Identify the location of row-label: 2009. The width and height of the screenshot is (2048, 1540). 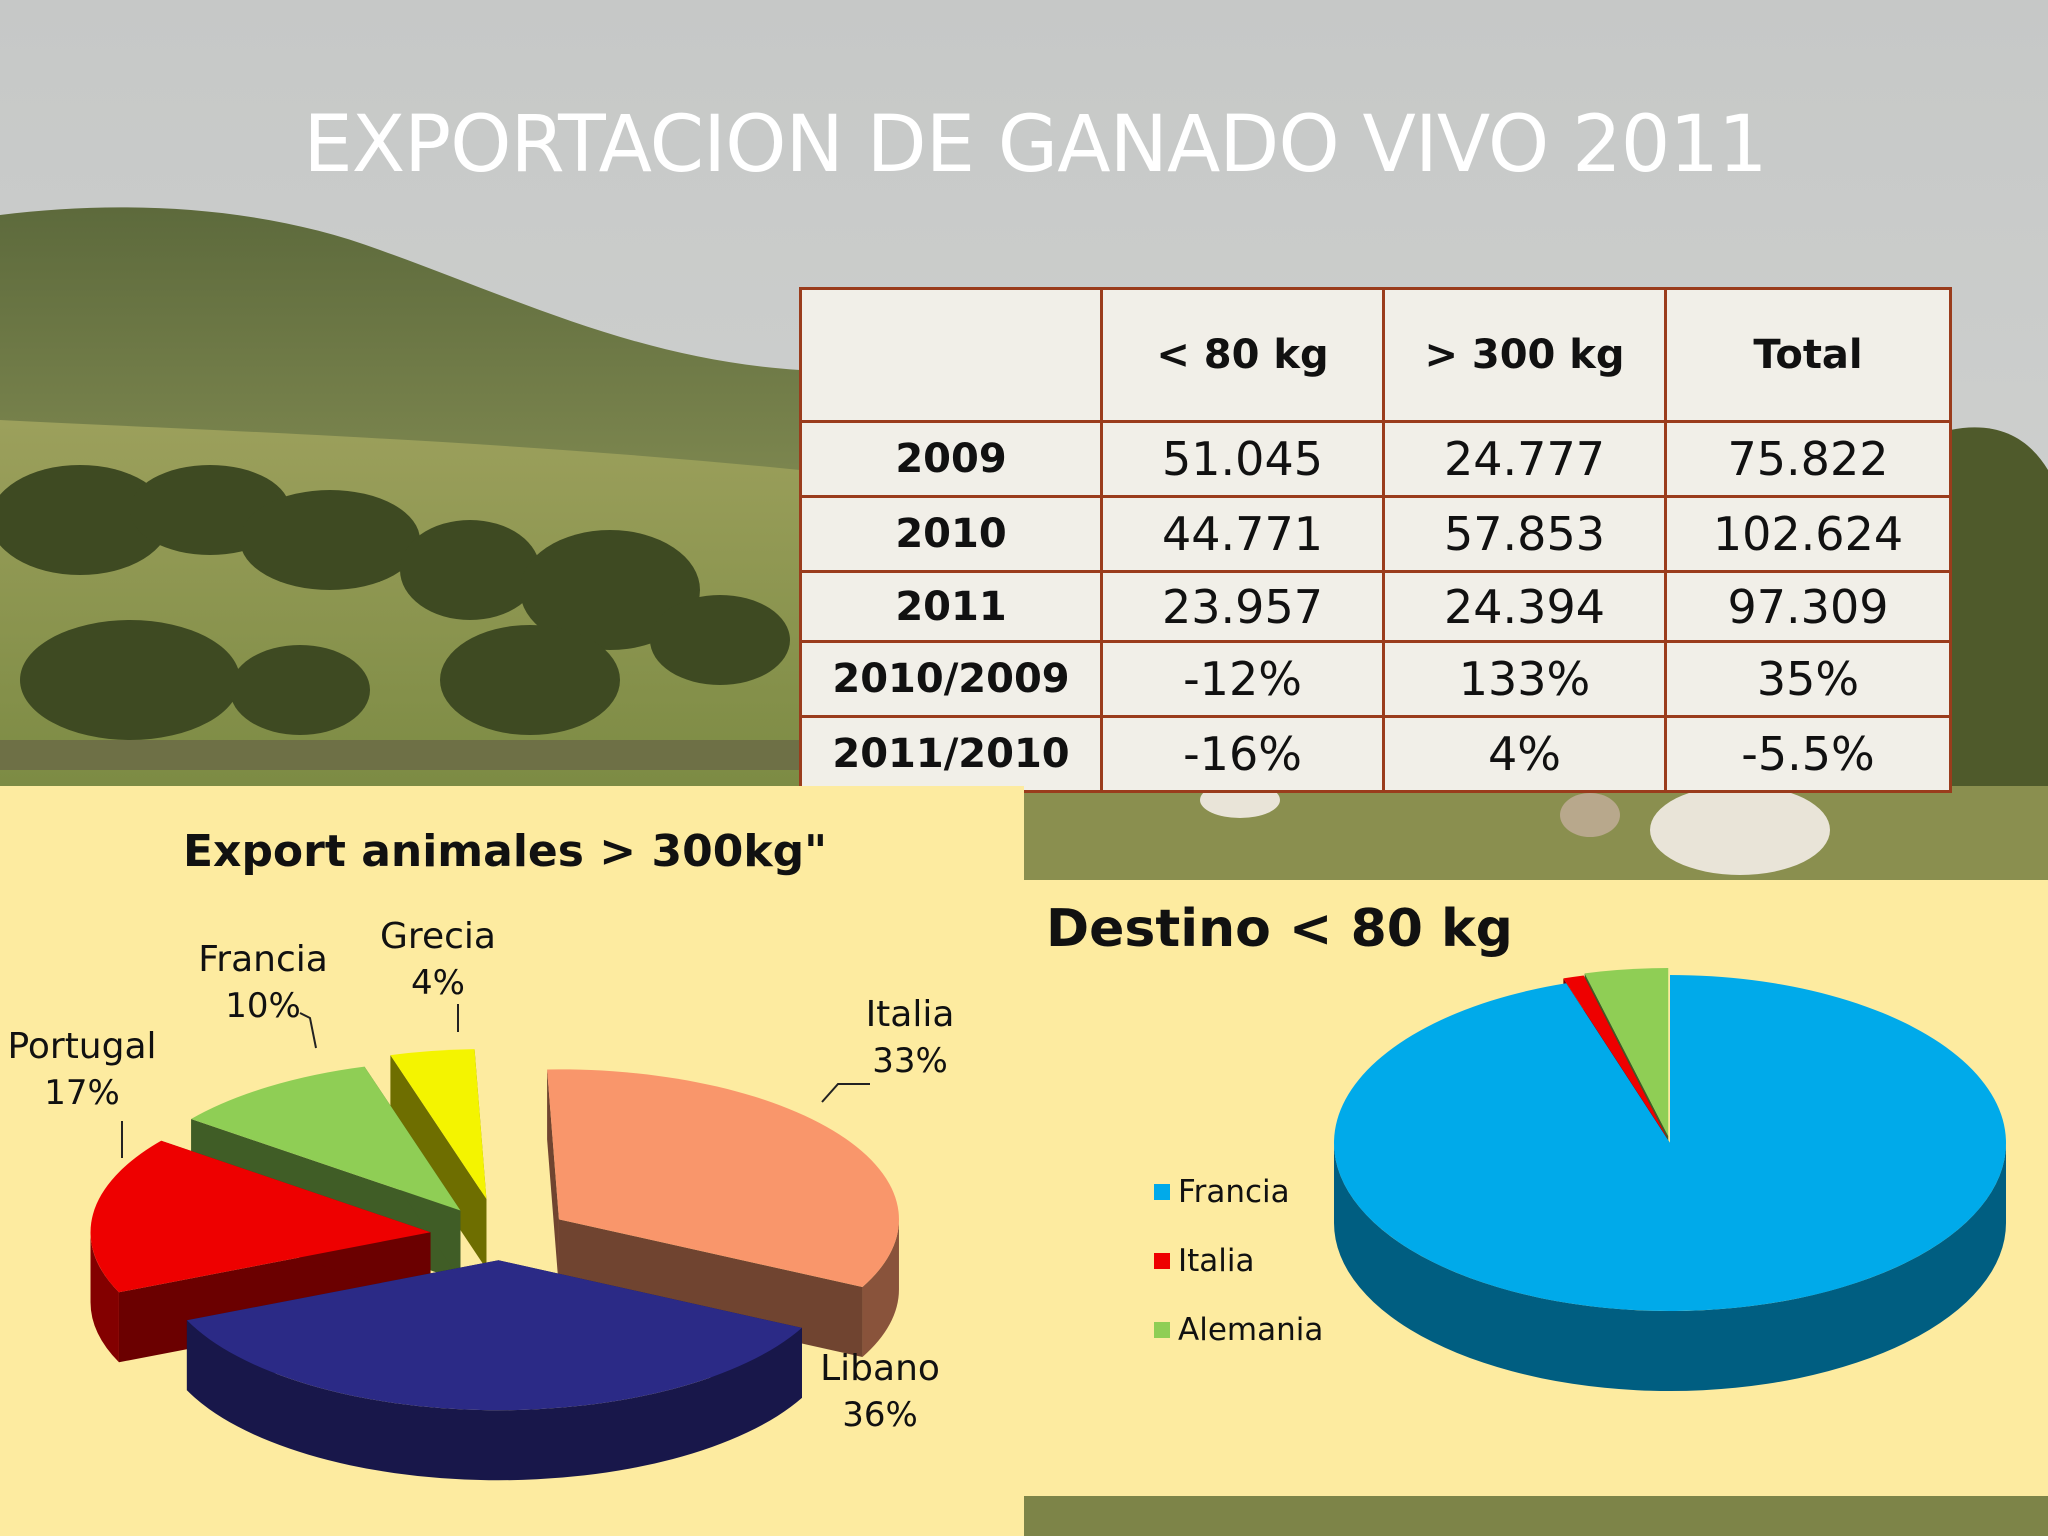
(951, 459).